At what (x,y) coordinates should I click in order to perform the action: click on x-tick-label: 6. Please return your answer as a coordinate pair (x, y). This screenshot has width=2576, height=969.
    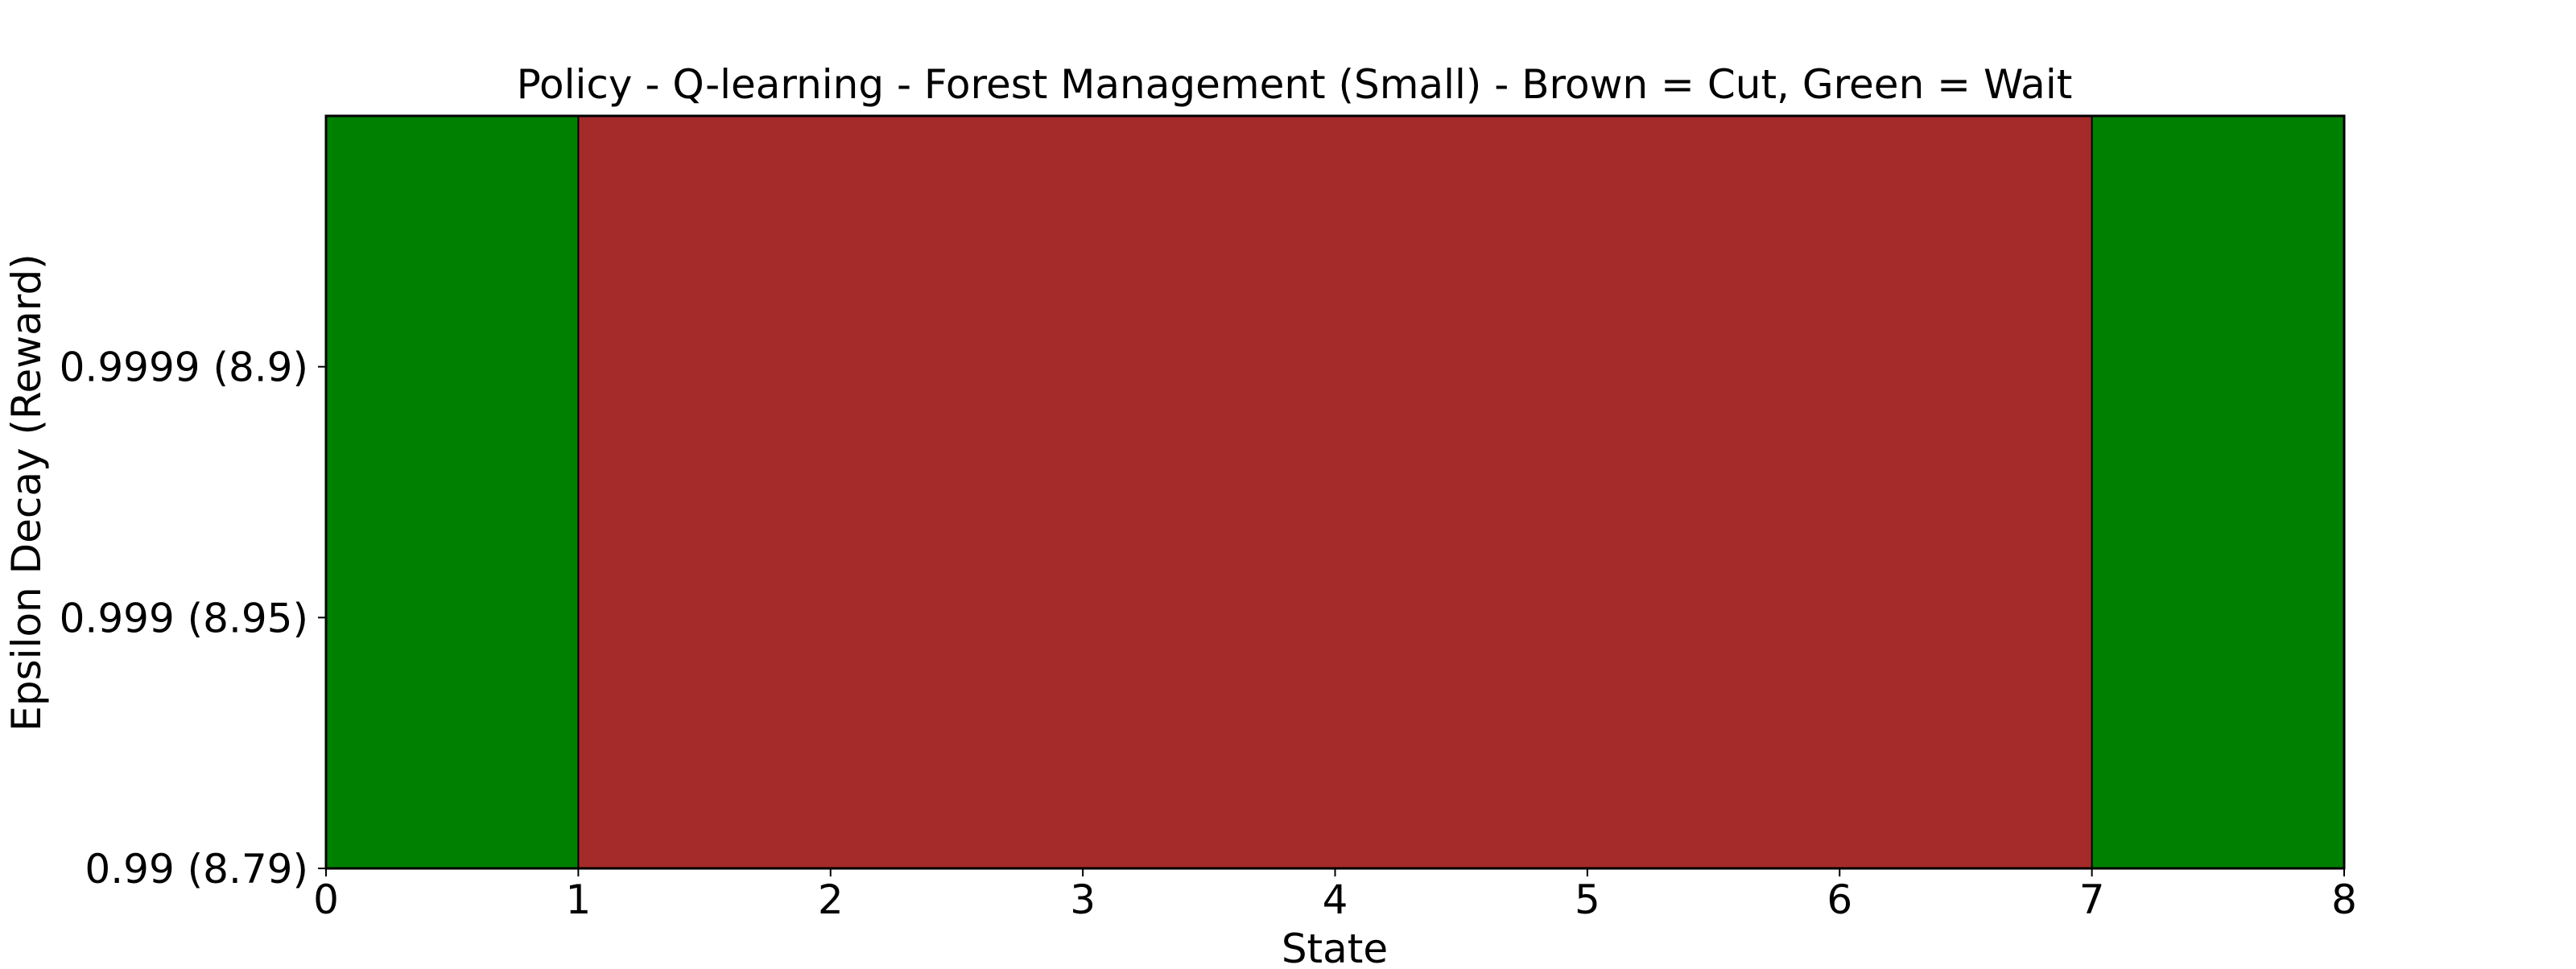
    Looking at the image, I should click on (1839, 899).